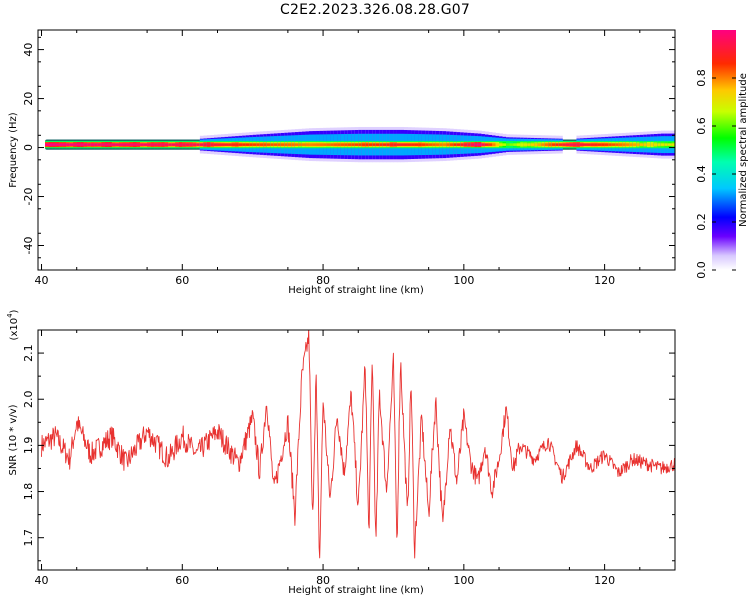 The width and height of the screenshot is (750, 600). What do you see at coordinates (28, 399) in the screenshot?
I see `snr-y-tick-label: 2.0` at bounding box center [28, 399].